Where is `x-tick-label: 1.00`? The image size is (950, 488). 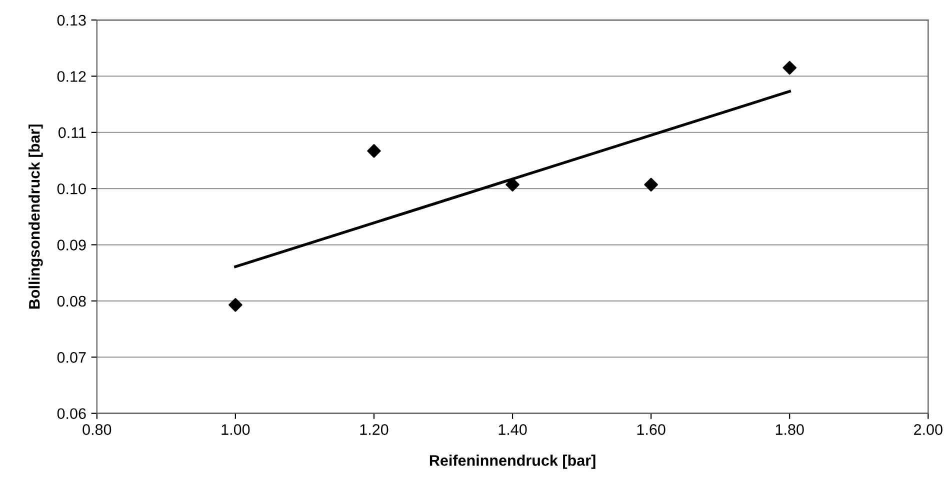
x-tick-label: 1.00 is located at coordinates (236, 429).